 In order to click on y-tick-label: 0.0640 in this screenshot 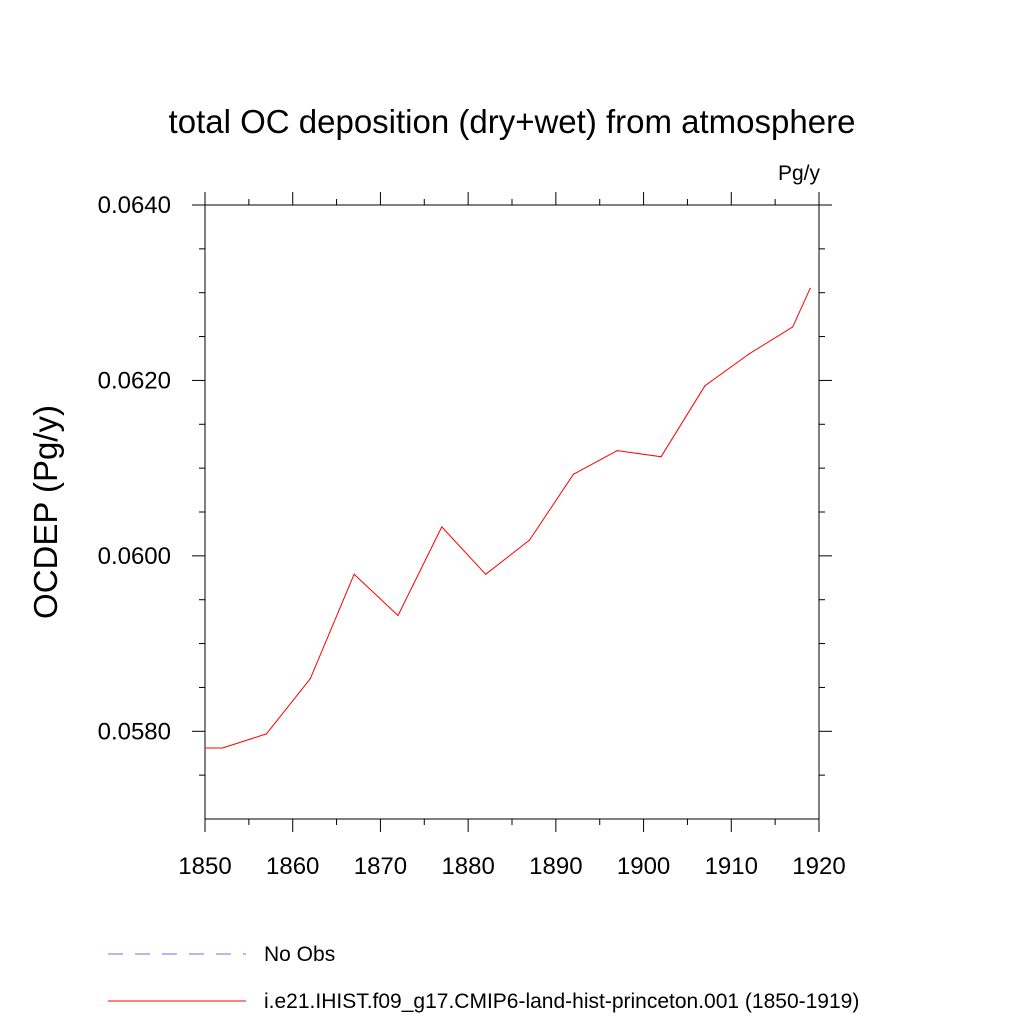, I will do `click(134, 205)`.